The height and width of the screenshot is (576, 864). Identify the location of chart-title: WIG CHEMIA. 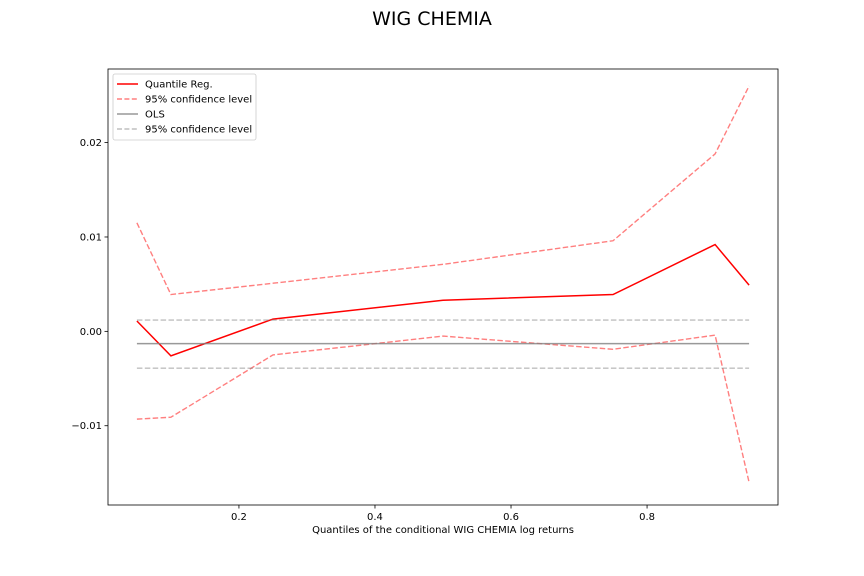
(432, 19).